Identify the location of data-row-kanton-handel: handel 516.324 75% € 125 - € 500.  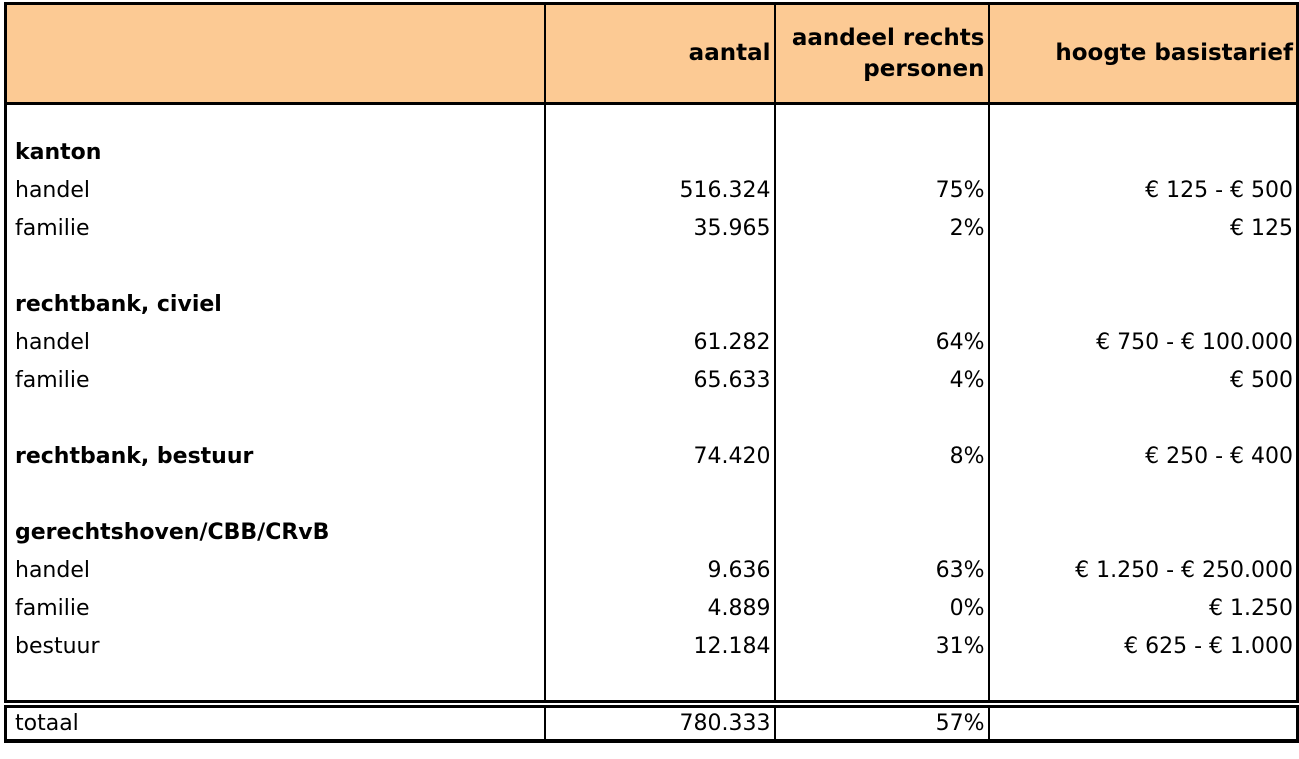
(651, 190).